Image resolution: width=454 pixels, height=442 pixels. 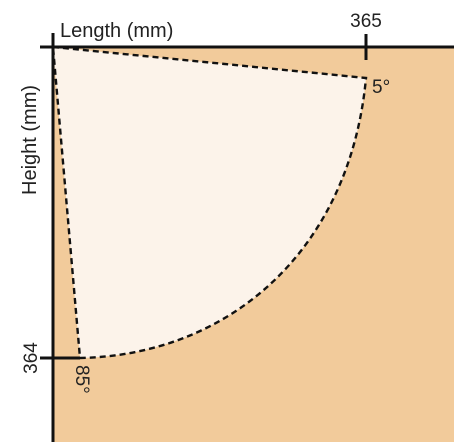 I want to click on x-axis-label: Length (mm), so click(x=116, y=31).